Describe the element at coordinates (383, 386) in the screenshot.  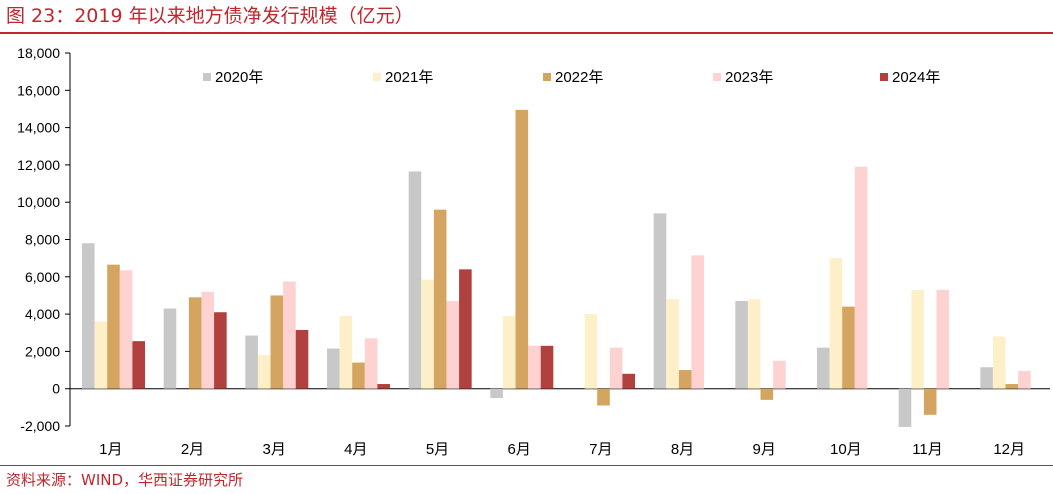
I see `bar-2024年-4月` at that location.